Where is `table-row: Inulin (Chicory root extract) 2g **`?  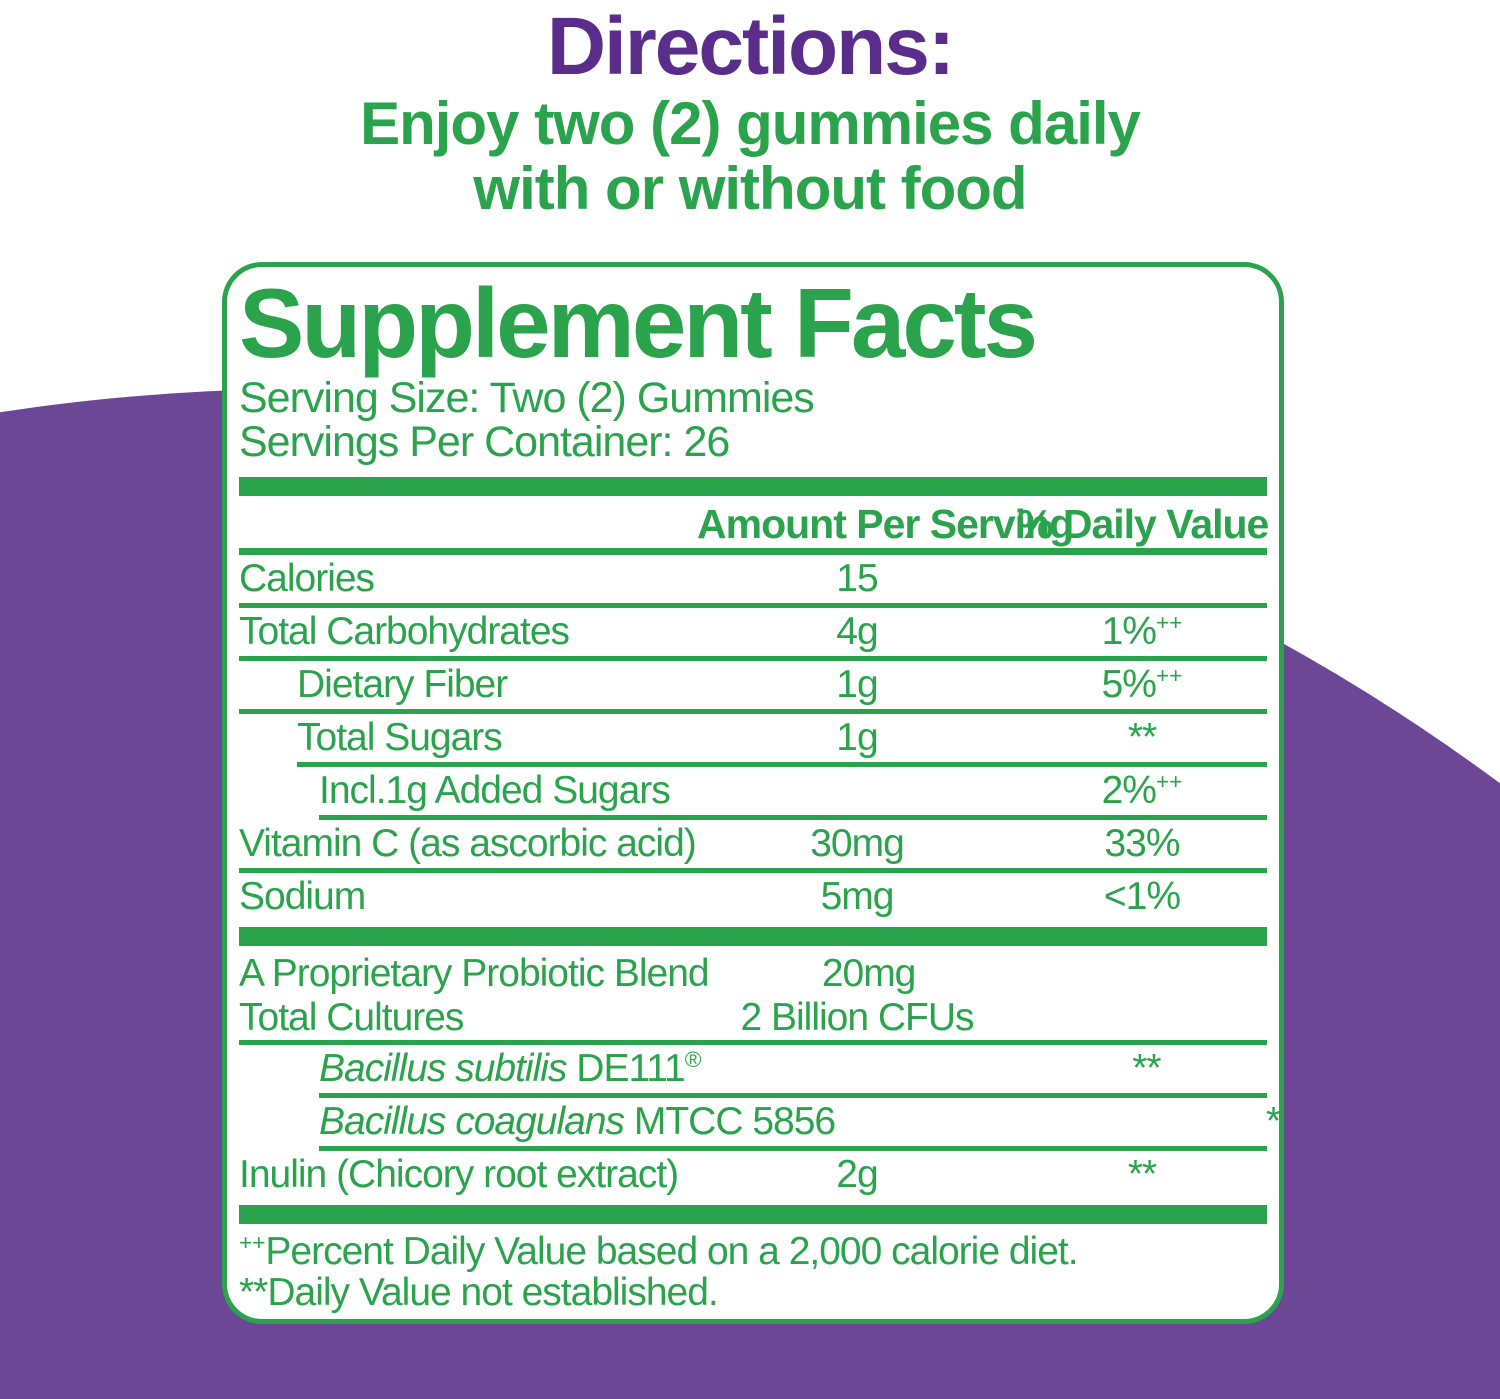 table-row: Inulin (Chicory root extract) 2g ** is located at coordinates (753, 1175).